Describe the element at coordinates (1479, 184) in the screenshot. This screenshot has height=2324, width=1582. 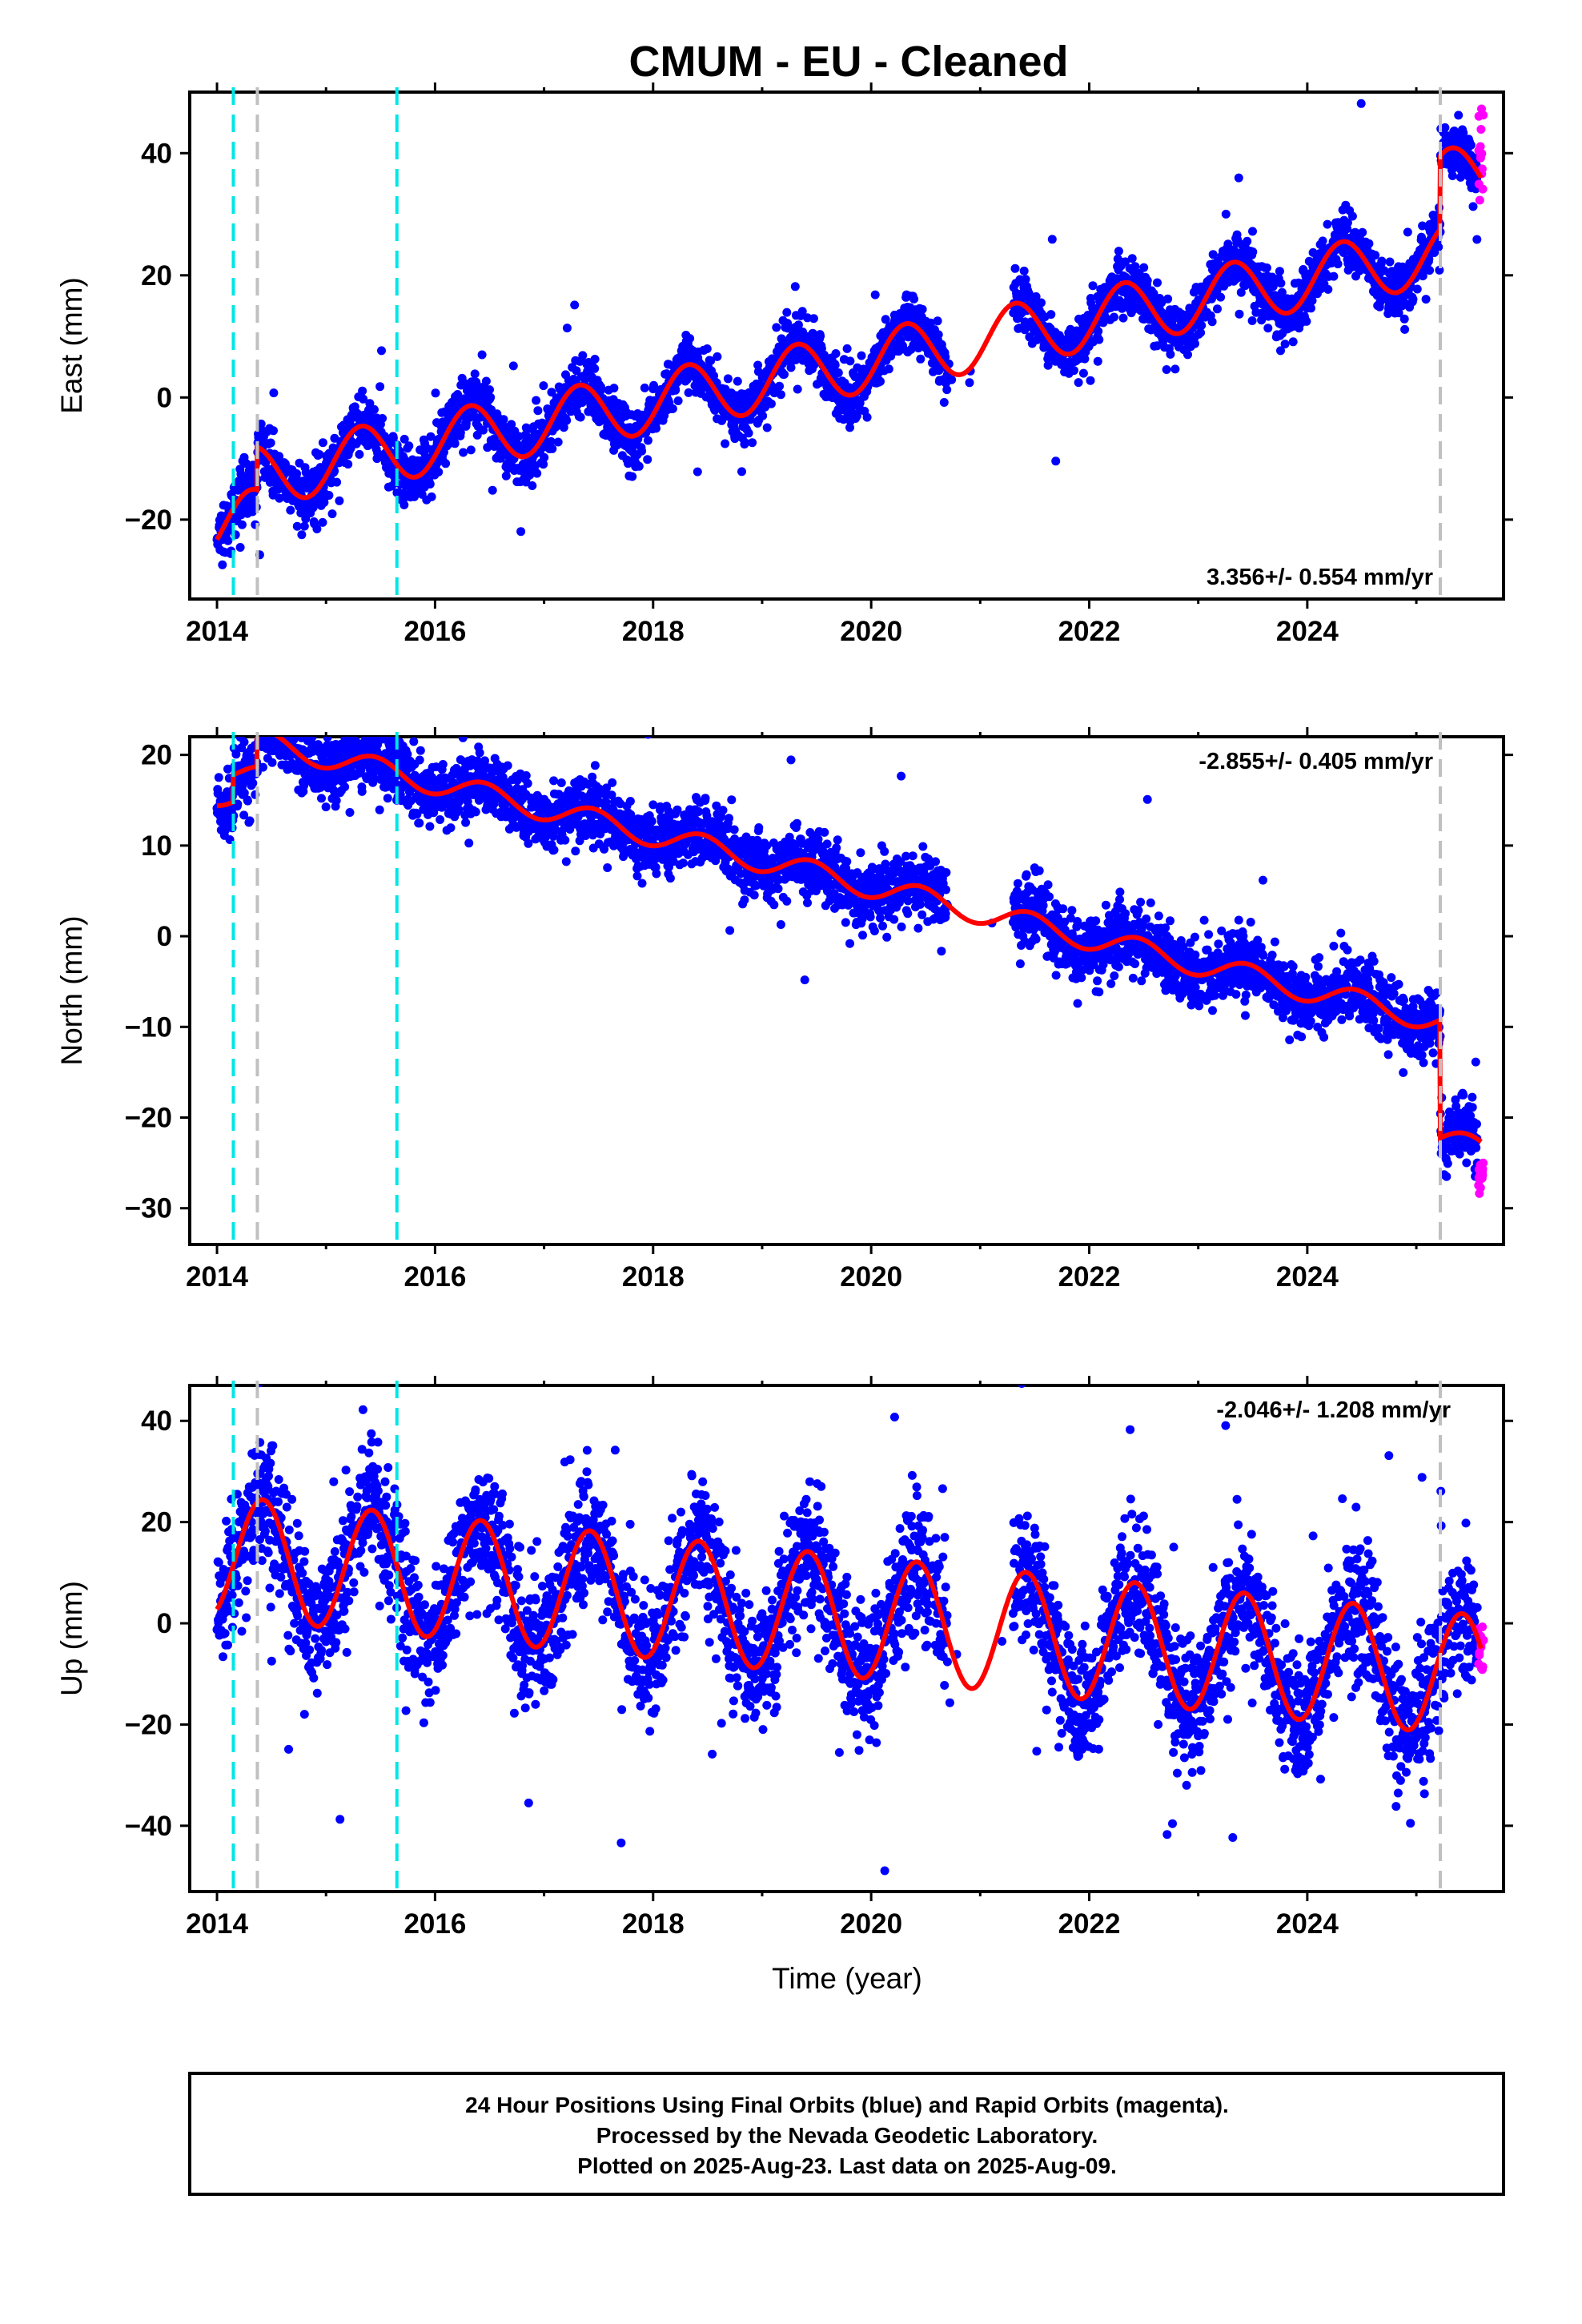
I see `rapid-point` at that location.